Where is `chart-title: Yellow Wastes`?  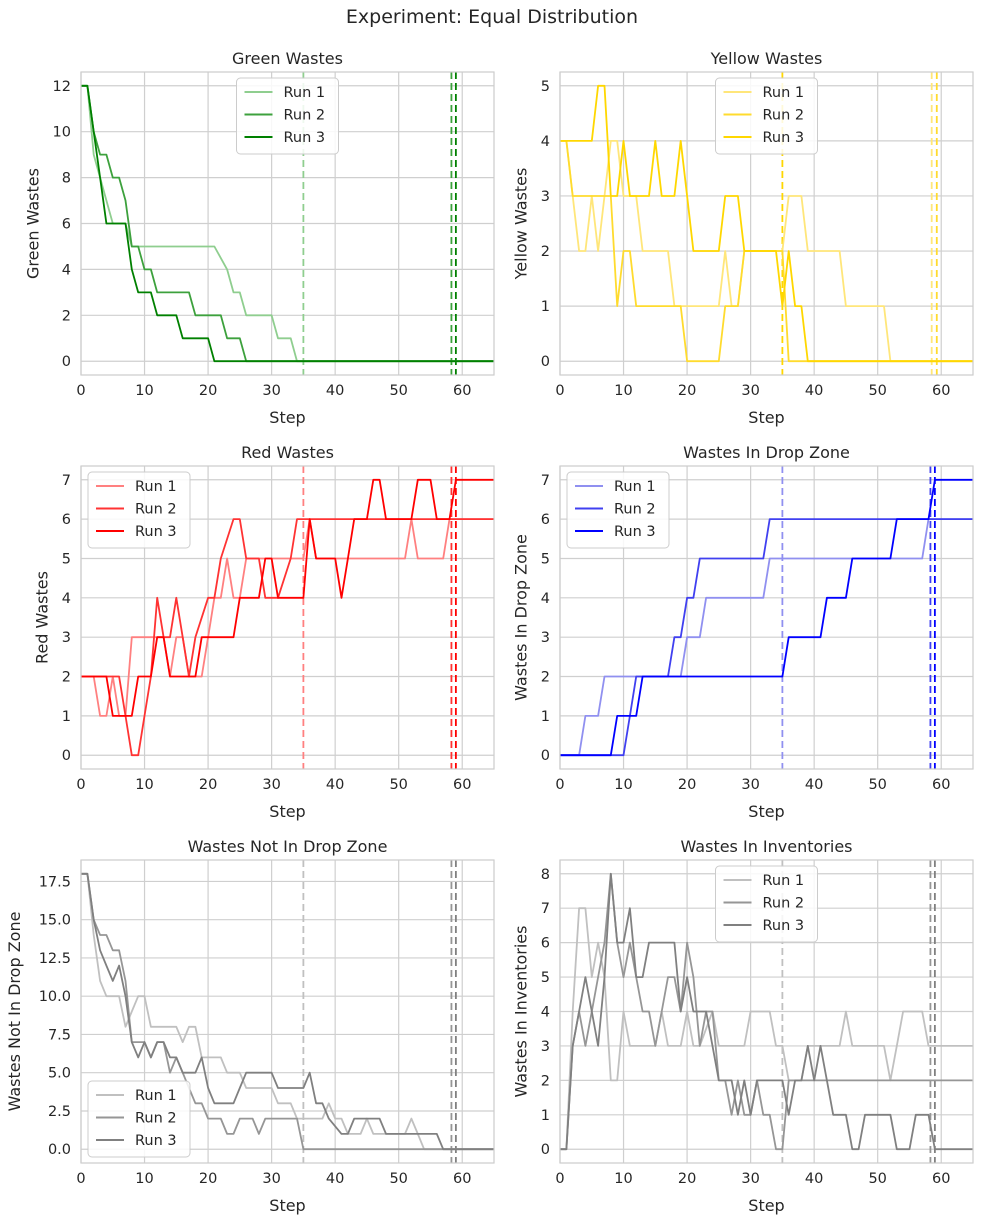 chart-title: Yellow Wastes is located at coordinates (766, 58).